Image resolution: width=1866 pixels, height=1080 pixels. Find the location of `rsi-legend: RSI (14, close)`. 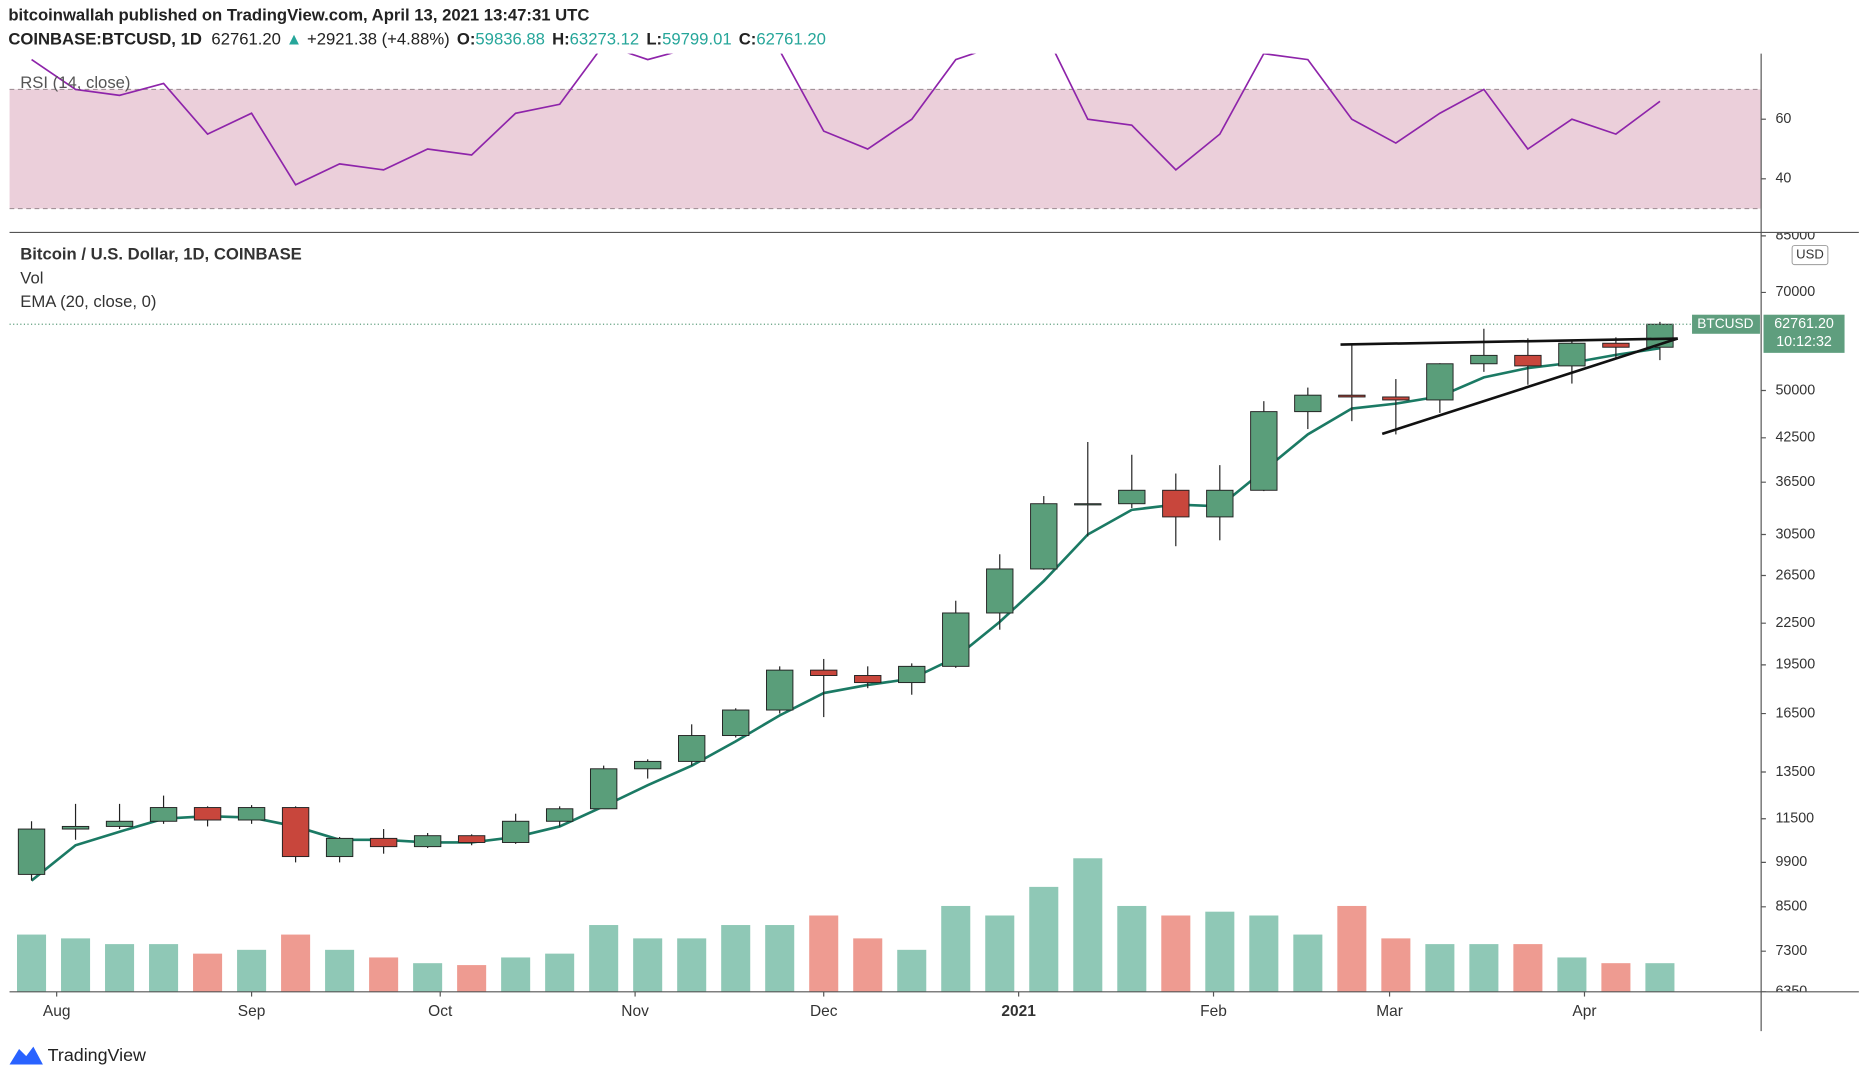

rsi-legend: RSI (14, close) is located at coordinates (75, 82).